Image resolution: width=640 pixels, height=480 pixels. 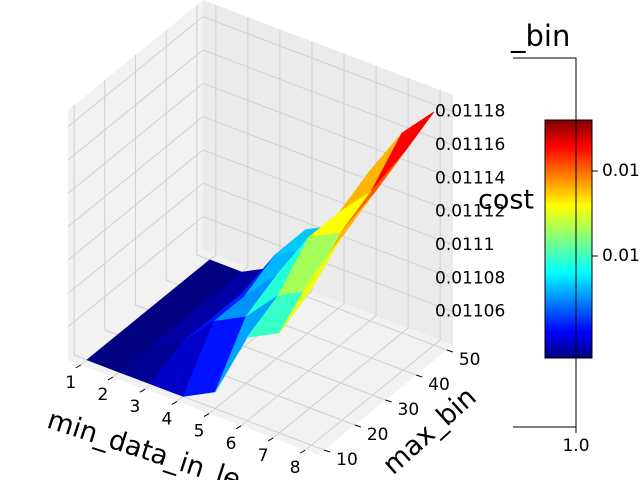 What do you see at coordinates (430, 430) in the screenshot?
I see `y-axis-label: max_bin` at bounding box center [430, 430].